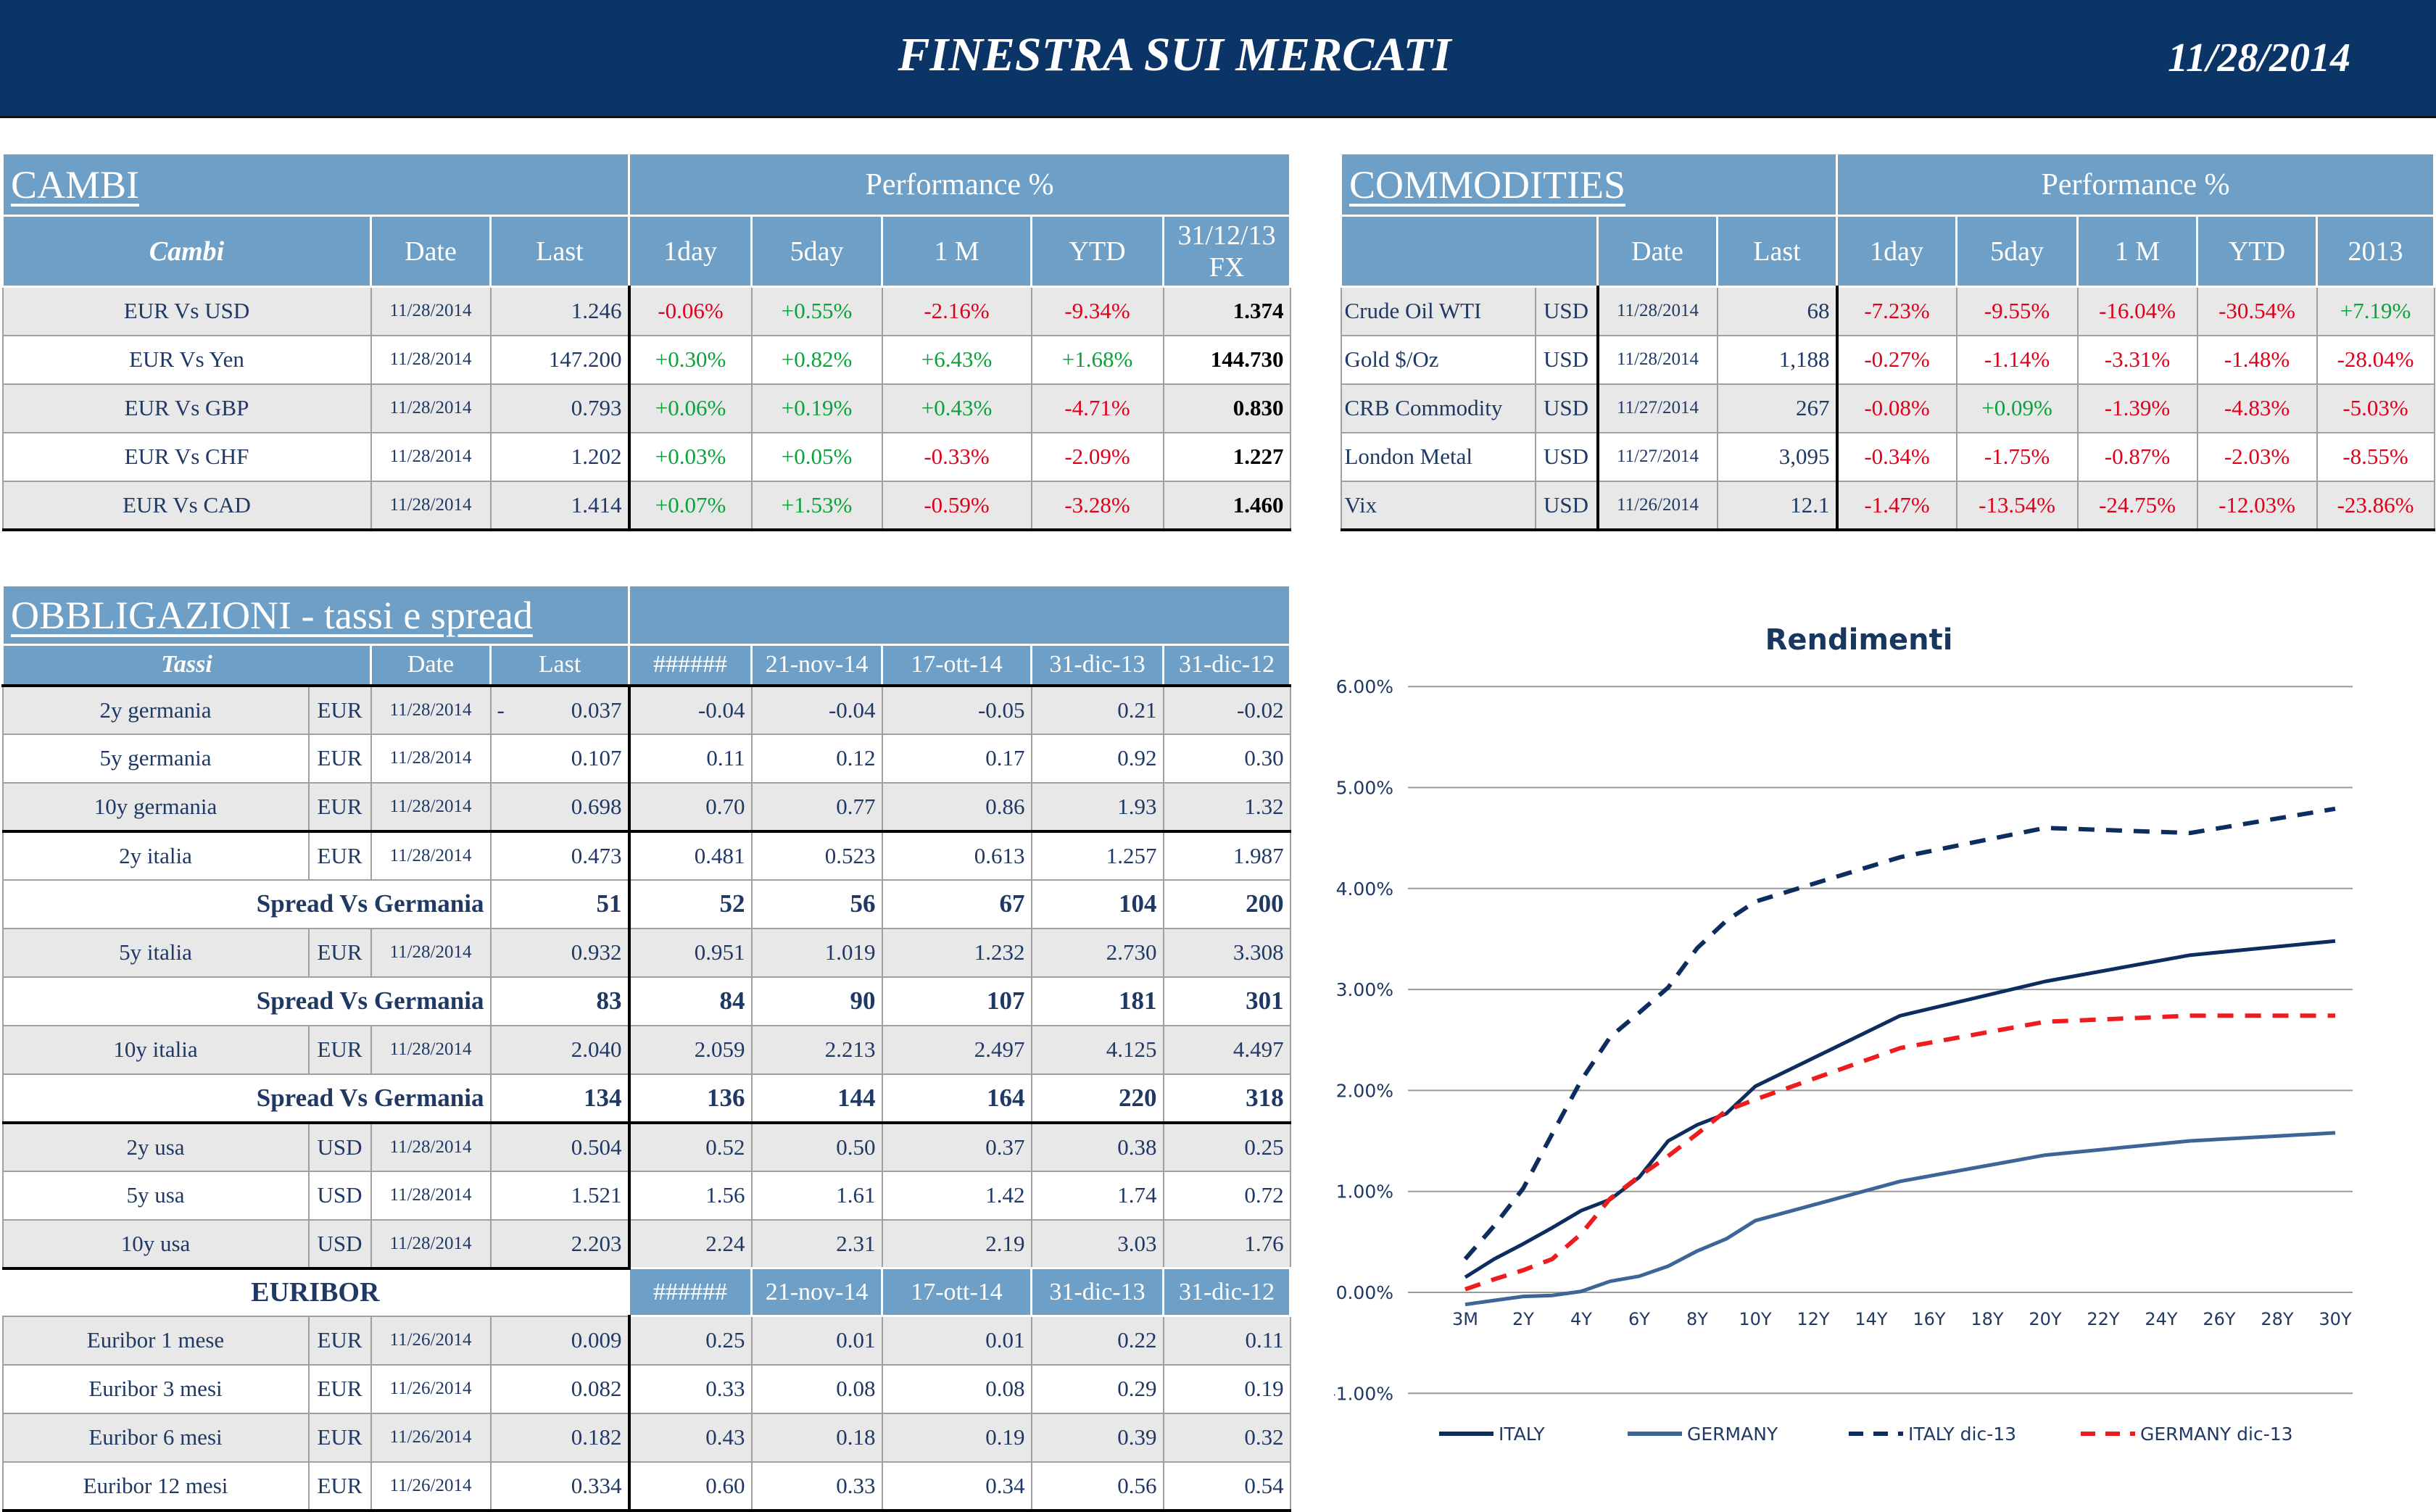 The image size is (2436, 1512). What do you see at coordinates (1097, 408) in the screenshot?
I see `perf-ytd: -4.71%` at bounding box center [1097, 408].